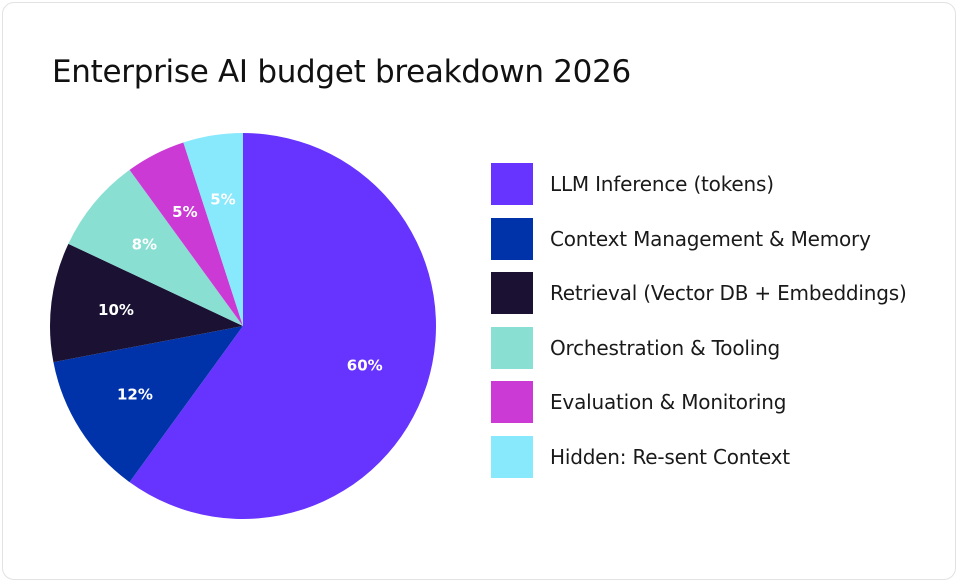 The width and height of the screenshot is (960, 584). I want to click on legend-item: Evaluation & Monitoring, so click(699, 402).